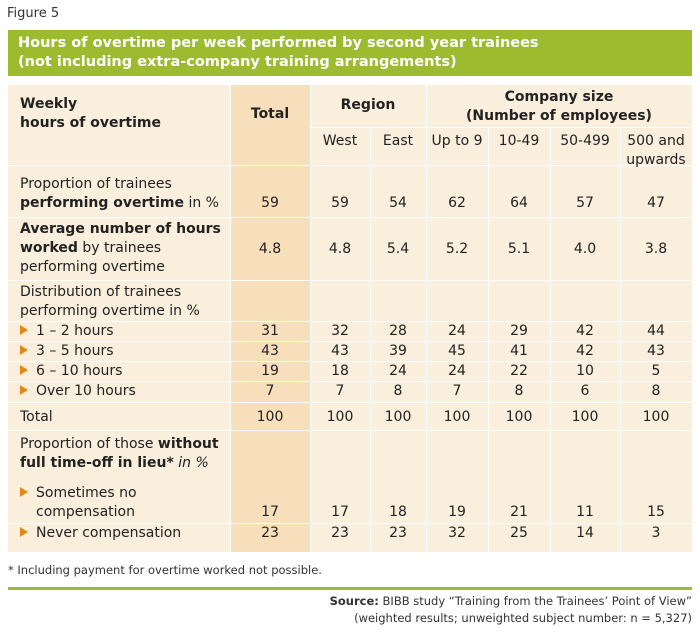 This screenshot has width=700, height=635. Describe the element at coordinates (519, 351) in the screenshot. I see `value-cell-10-49: 41` at that location.